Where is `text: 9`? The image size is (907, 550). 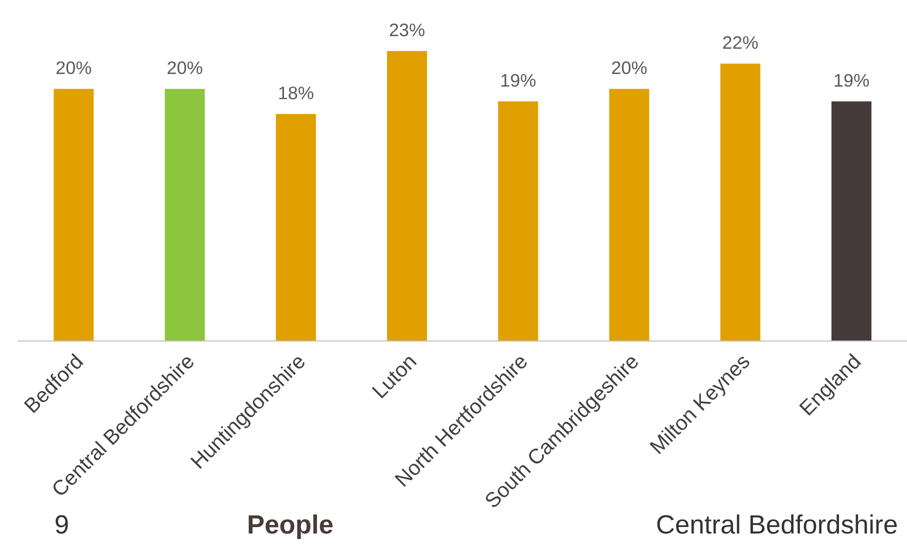
text: 9 is located at coordinates (62, 524).